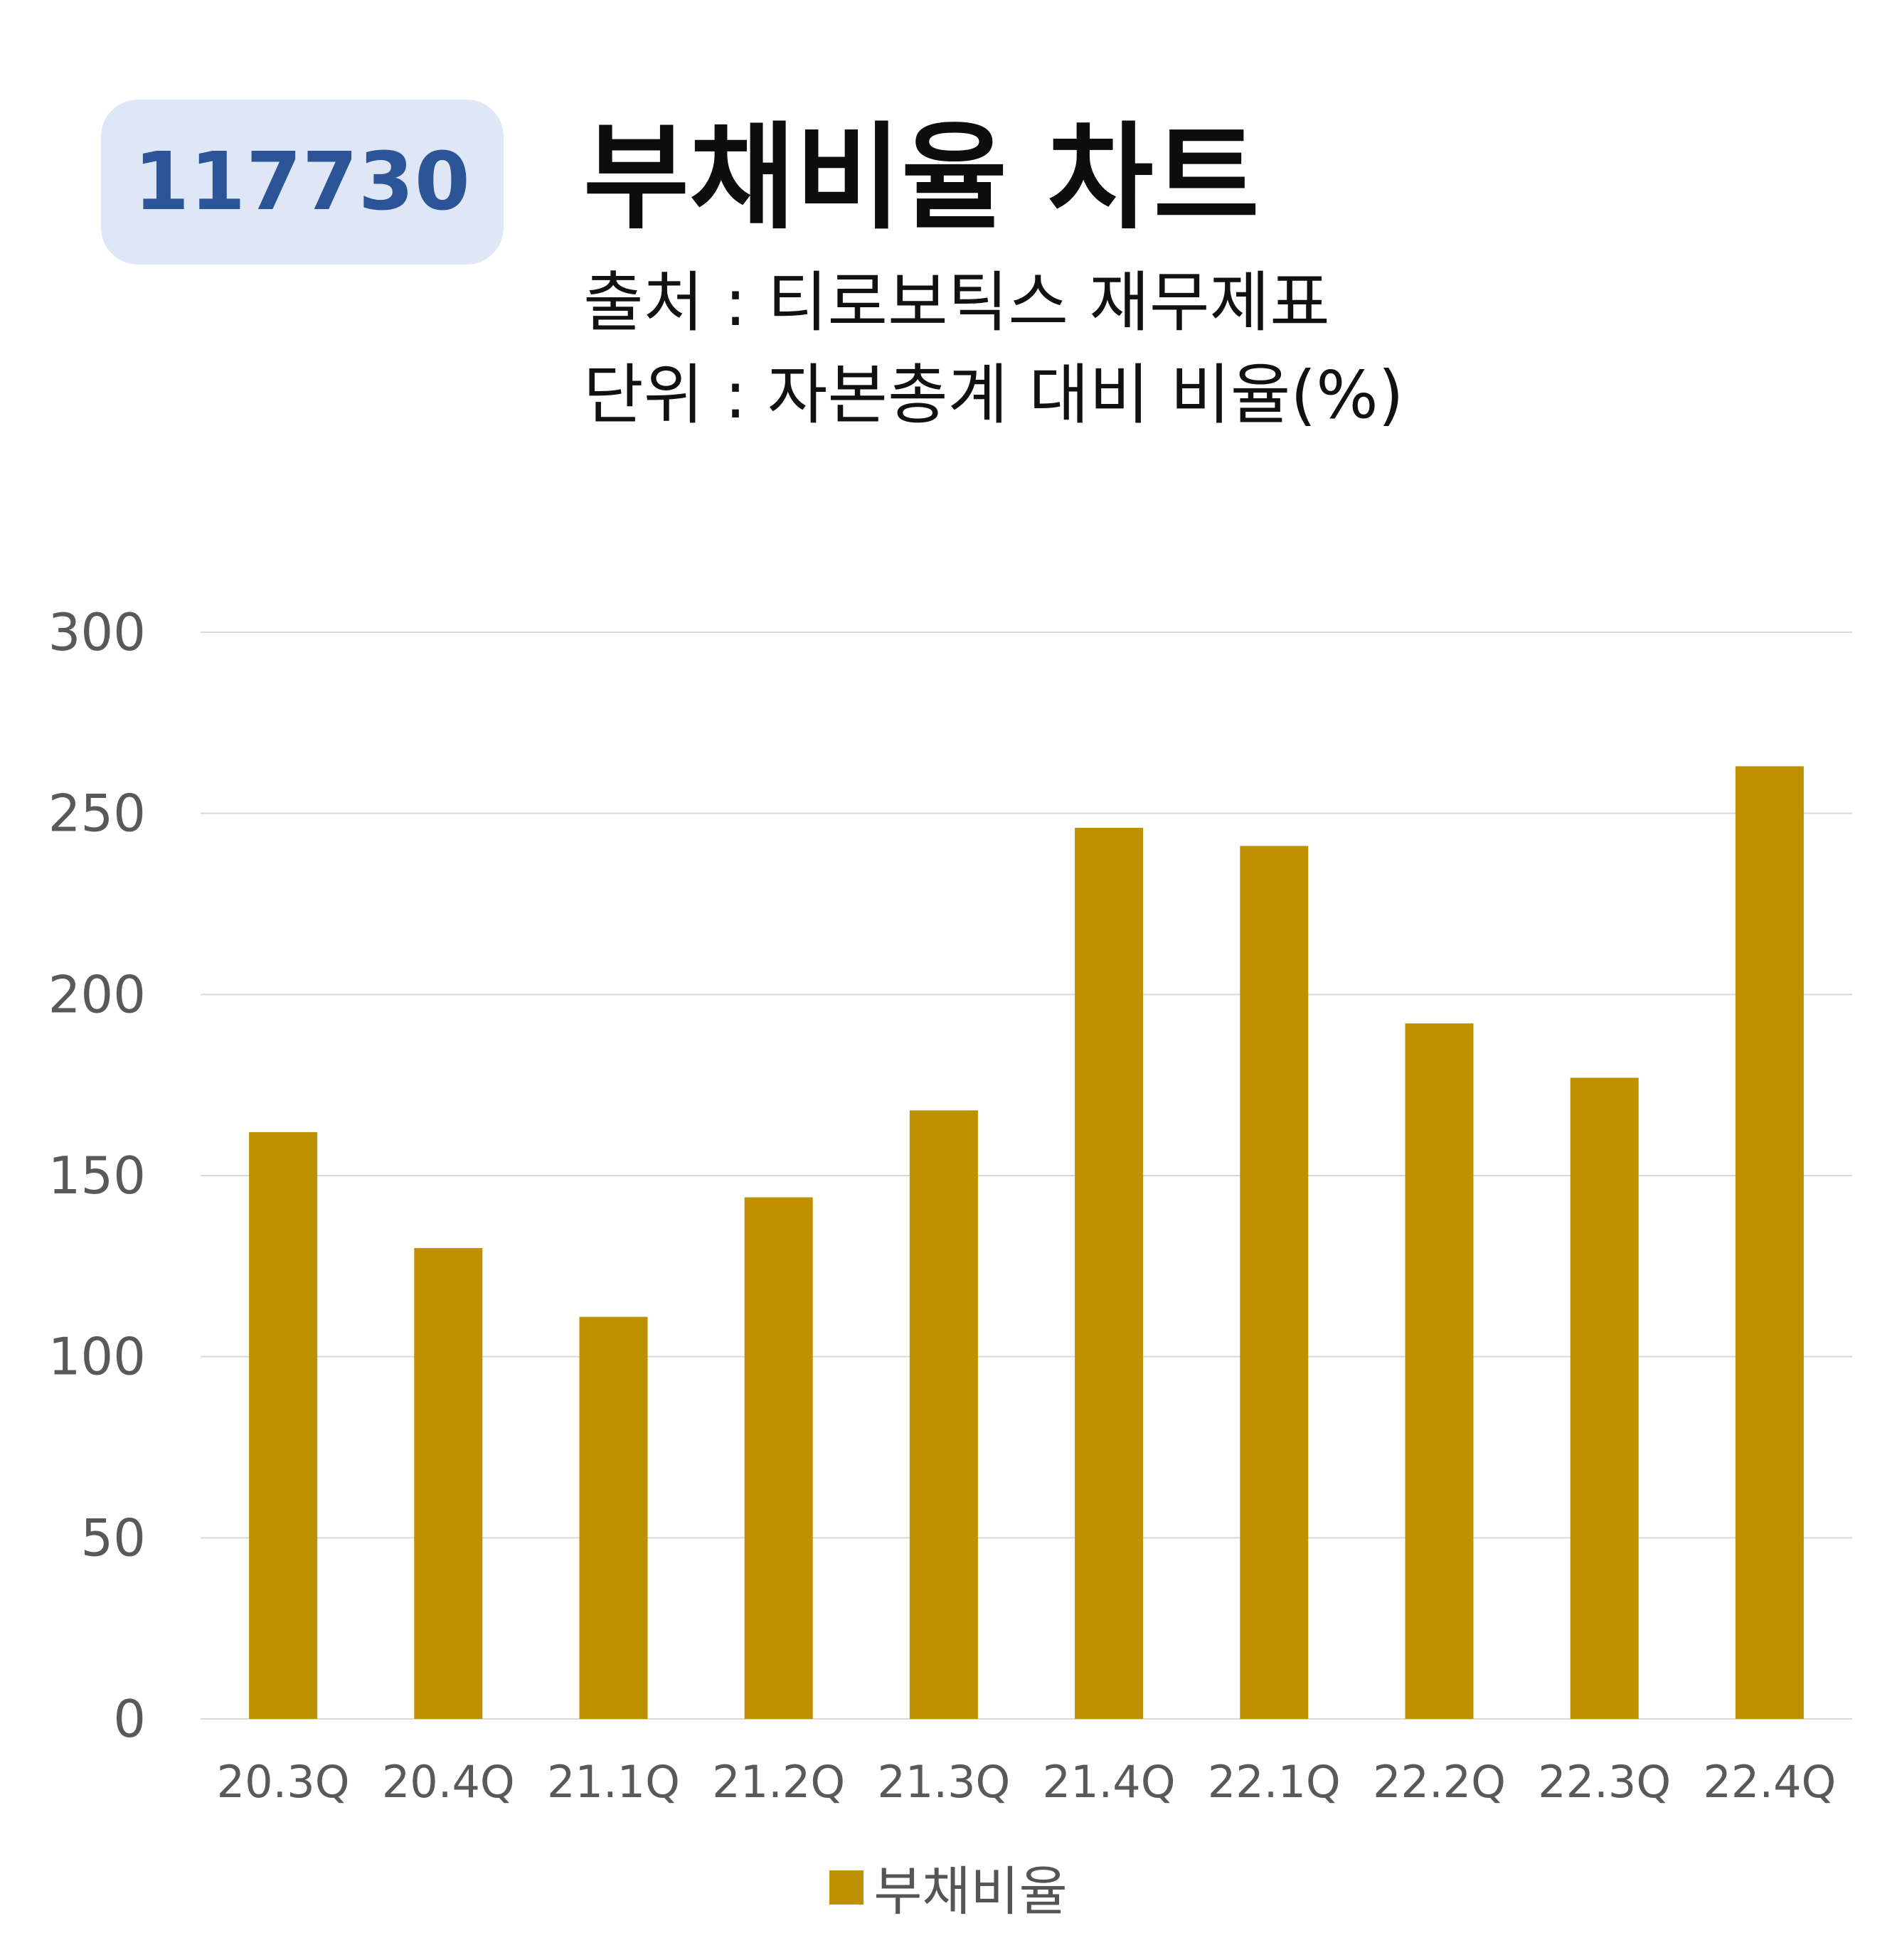 The height and width of the screenshot is (1960, 1897). Describe the element at coordinates (1274, 1782) in the screenshot. I see `x-tick-label: 22.1Q` at that location.